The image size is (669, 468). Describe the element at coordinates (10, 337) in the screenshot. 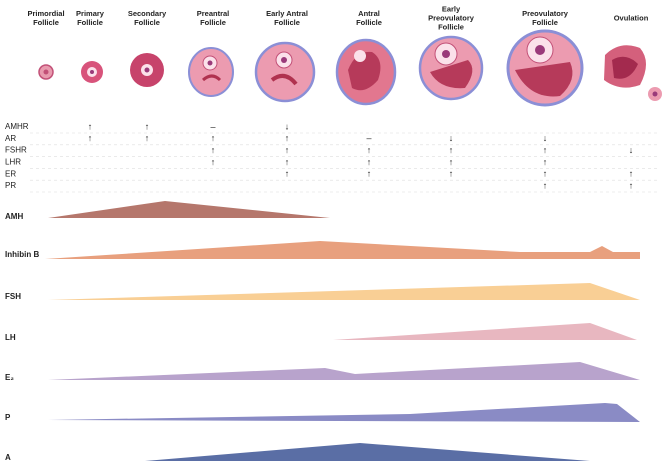

I see `hormone-label: LH` at that location.